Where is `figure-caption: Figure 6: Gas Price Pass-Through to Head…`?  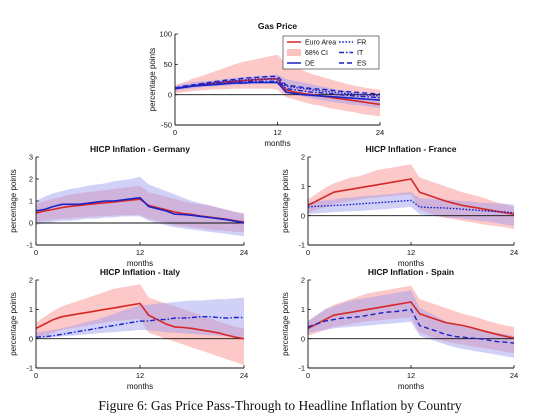
figure-caption: Figure 6: Gas Price Pass-Through to Head… is located at coordinates (280, 405).